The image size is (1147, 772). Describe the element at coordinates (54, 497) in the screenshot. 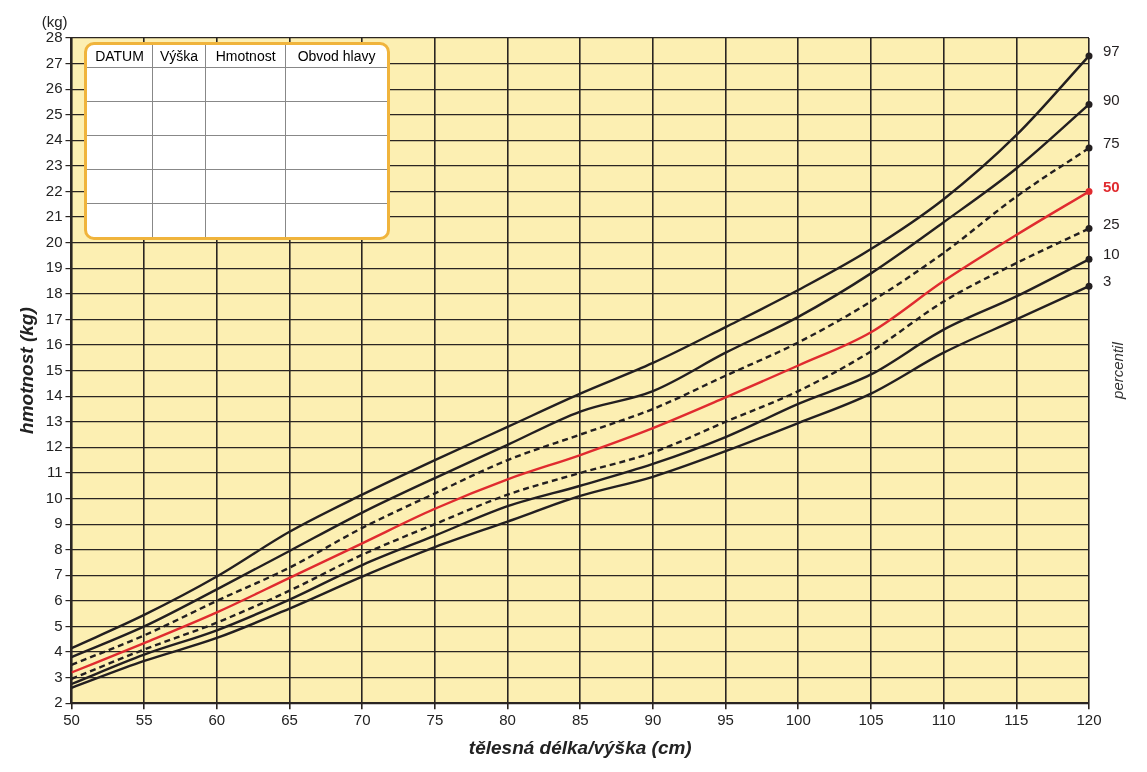

I see `y-tick-label: 10` at that location.